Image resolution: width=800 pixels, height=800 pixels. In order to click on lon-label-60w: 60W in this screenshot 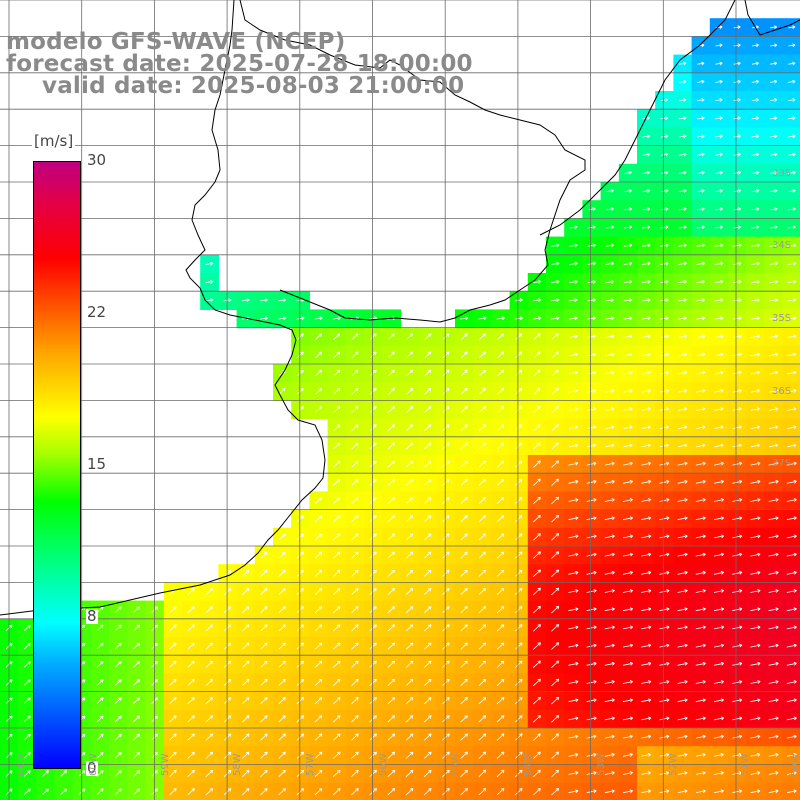, I will do `click(93, 764)`.